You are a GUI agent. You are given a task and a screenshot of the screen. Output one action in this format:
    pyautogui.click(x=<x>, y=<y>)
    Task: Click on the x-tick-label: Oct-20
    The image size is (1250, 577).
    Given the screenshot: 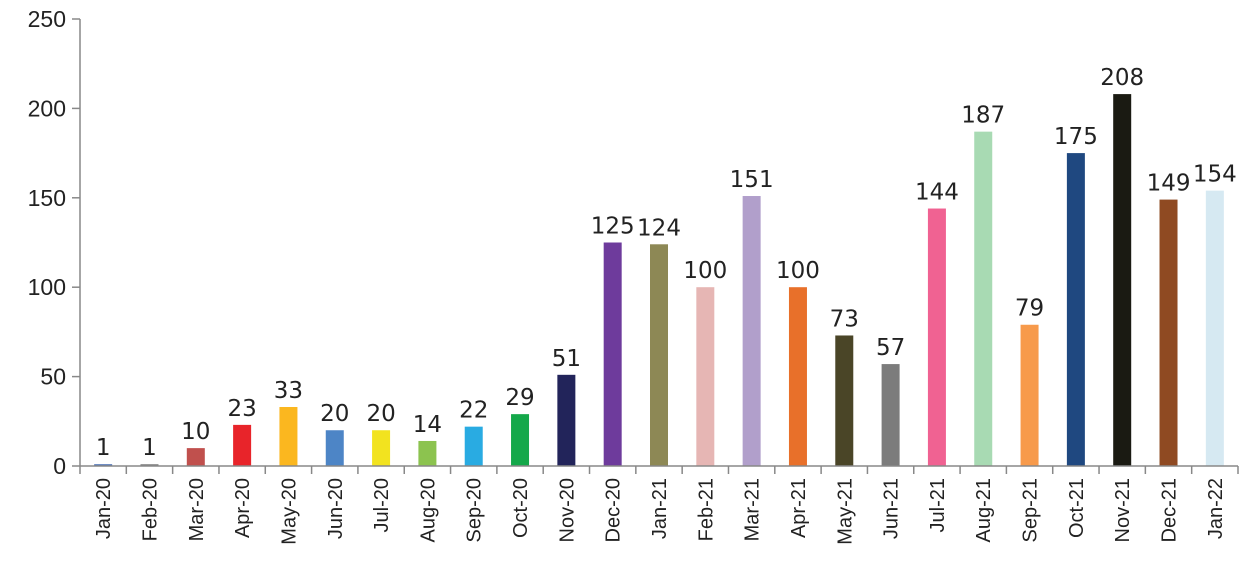 What is the action you would take?
    pyautogui.click(x=521, y=508)
    